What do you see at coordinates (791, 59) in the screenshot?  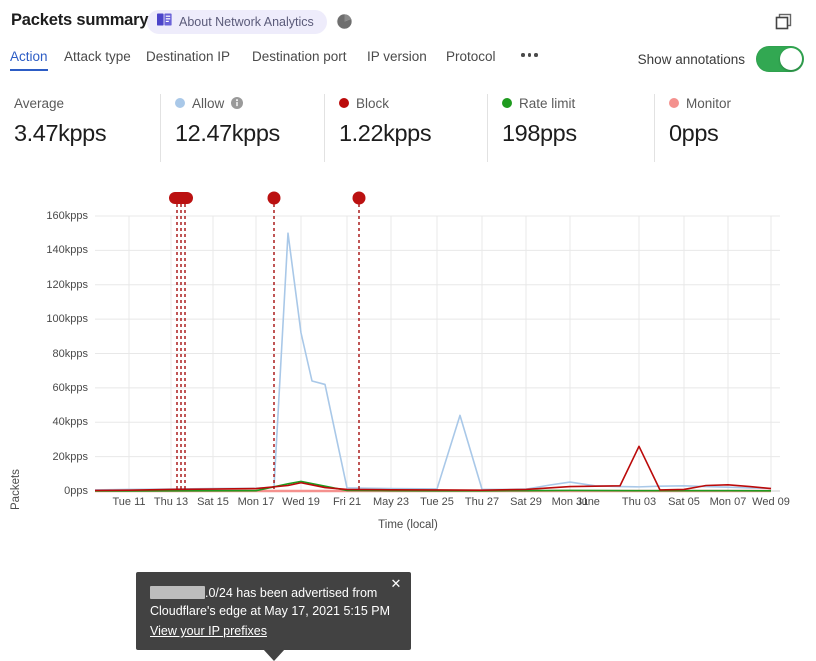 I see `toggle-knob` at bounding box center [791, 59].